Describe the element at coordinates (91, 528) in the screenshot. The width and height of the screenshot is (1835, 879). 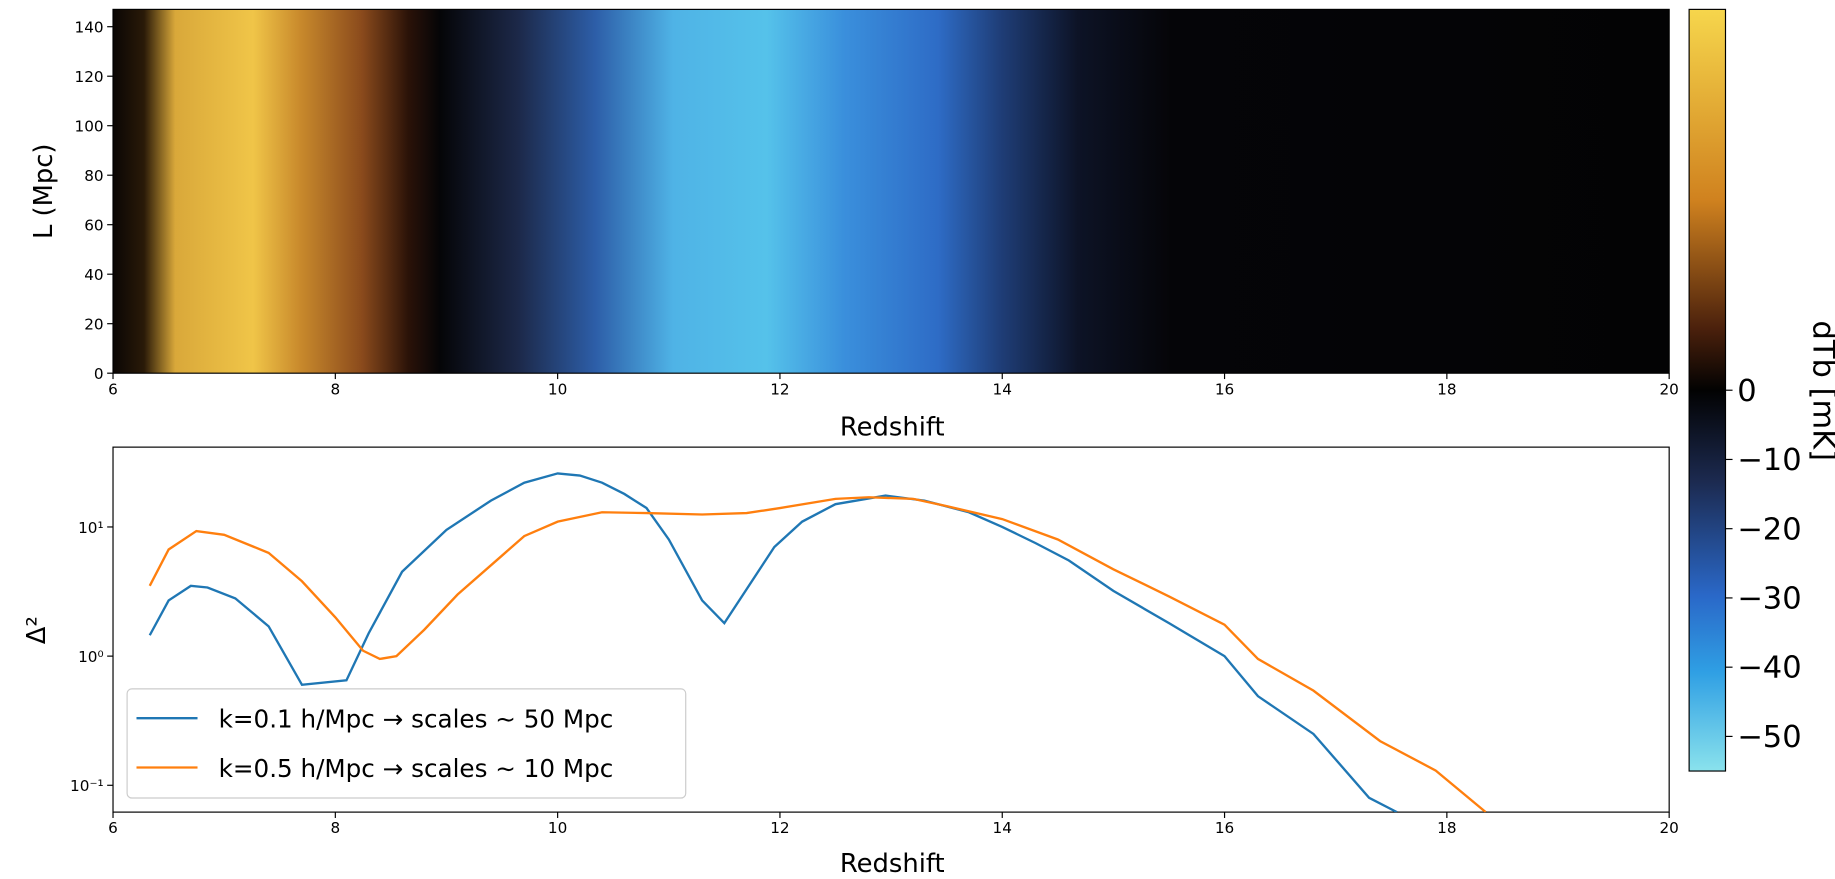
I see `y-tick-label: 10¹` at that location.